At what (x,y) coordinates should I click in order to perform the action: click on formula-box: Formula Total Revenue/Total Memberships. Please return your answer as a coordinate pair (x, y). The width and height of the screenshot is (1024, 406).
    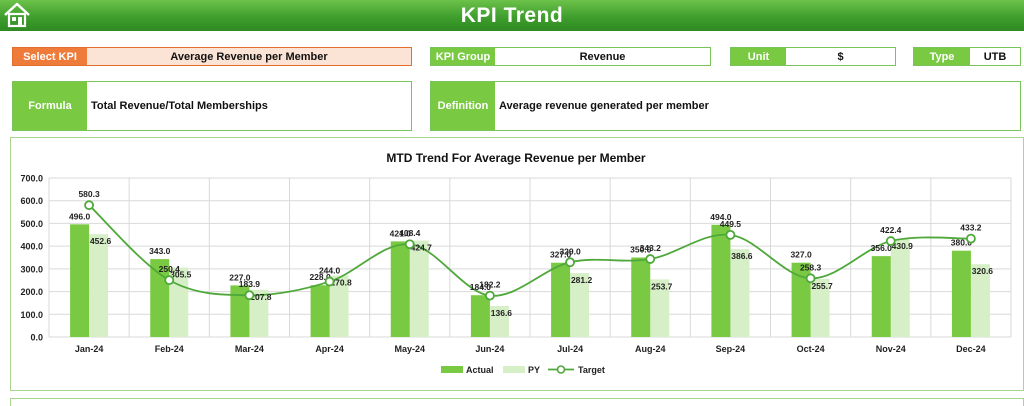
    Looking at the image, I should click on (212, 106).